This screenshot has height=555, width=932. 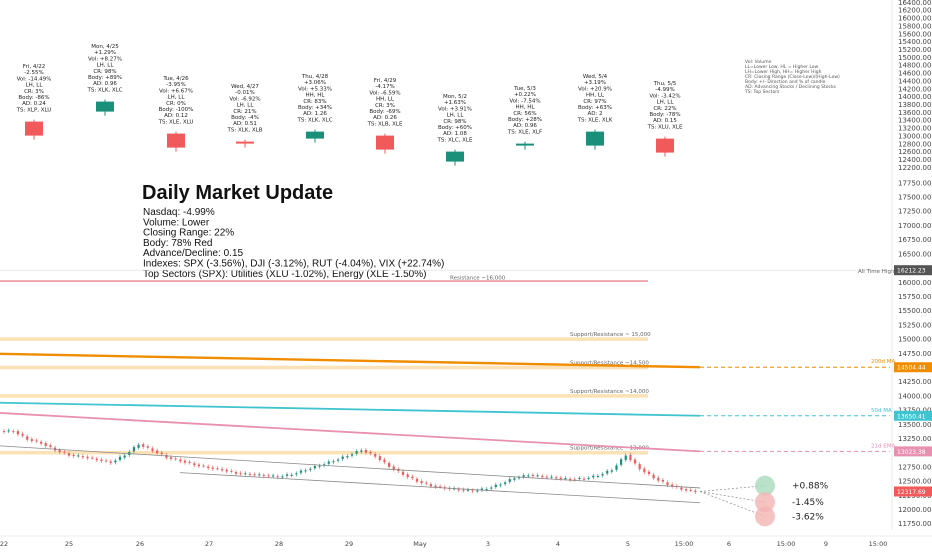 What do you see at coordinates (4, 544) in the screenshot?
I see `x-tick-label: 22` at bounding box center [4, 544].